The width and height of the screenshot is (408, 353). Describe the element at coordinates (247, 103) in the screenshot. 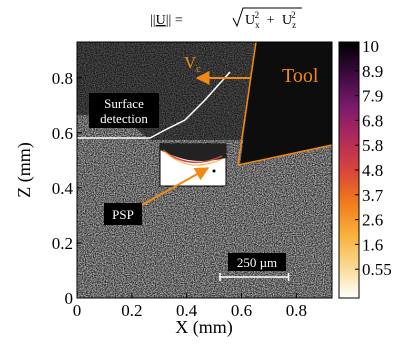

I see `tool-edge` at that location.